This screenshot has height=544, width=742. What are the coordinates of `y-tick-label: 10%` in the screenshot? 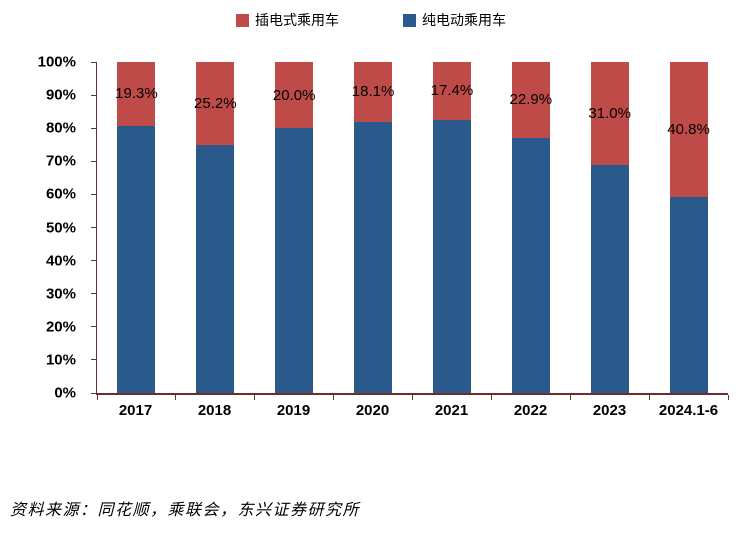 It's located at (60, 360).